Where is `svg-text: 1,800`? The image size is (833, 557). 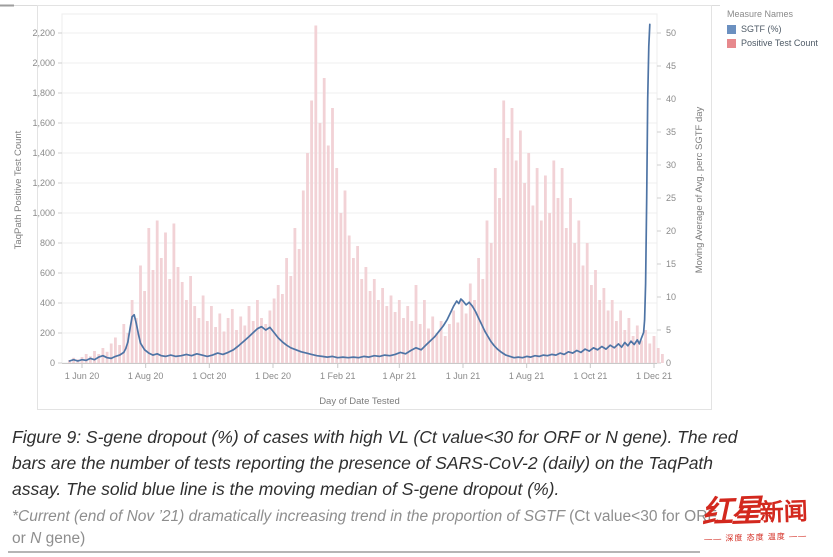 svg-text: 1,800 is located at coordinates (43, 93).